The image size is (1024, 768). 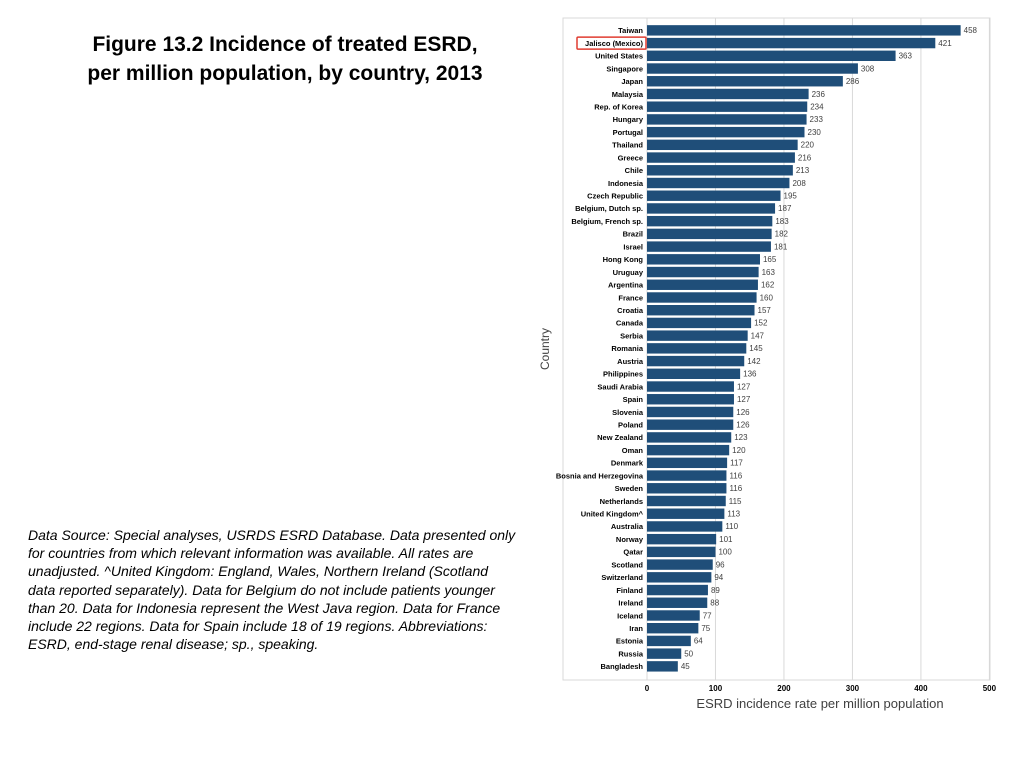 What do you see at coordinates (720, 564) in the screenshot?
I see `value-label: 96` at bounding box center [720, 564].